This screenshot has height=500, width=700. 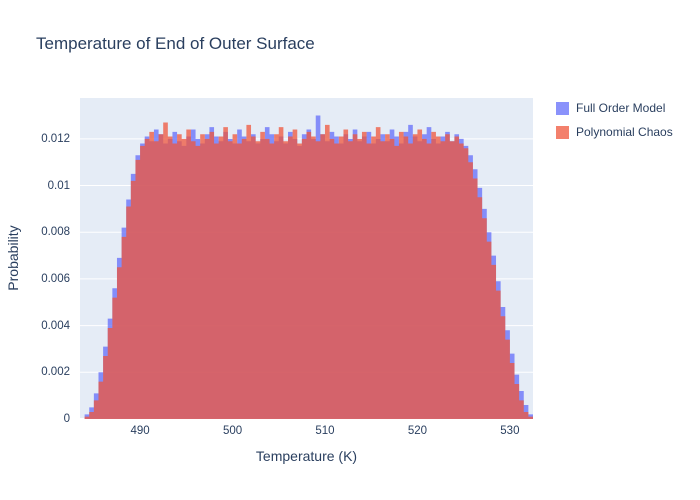 What do you see at coordinates (624, 132) in the screenshot?
I see `legend-label-polynomial-chaos: Polynomial Chaos` at bounding box center [624, 132].